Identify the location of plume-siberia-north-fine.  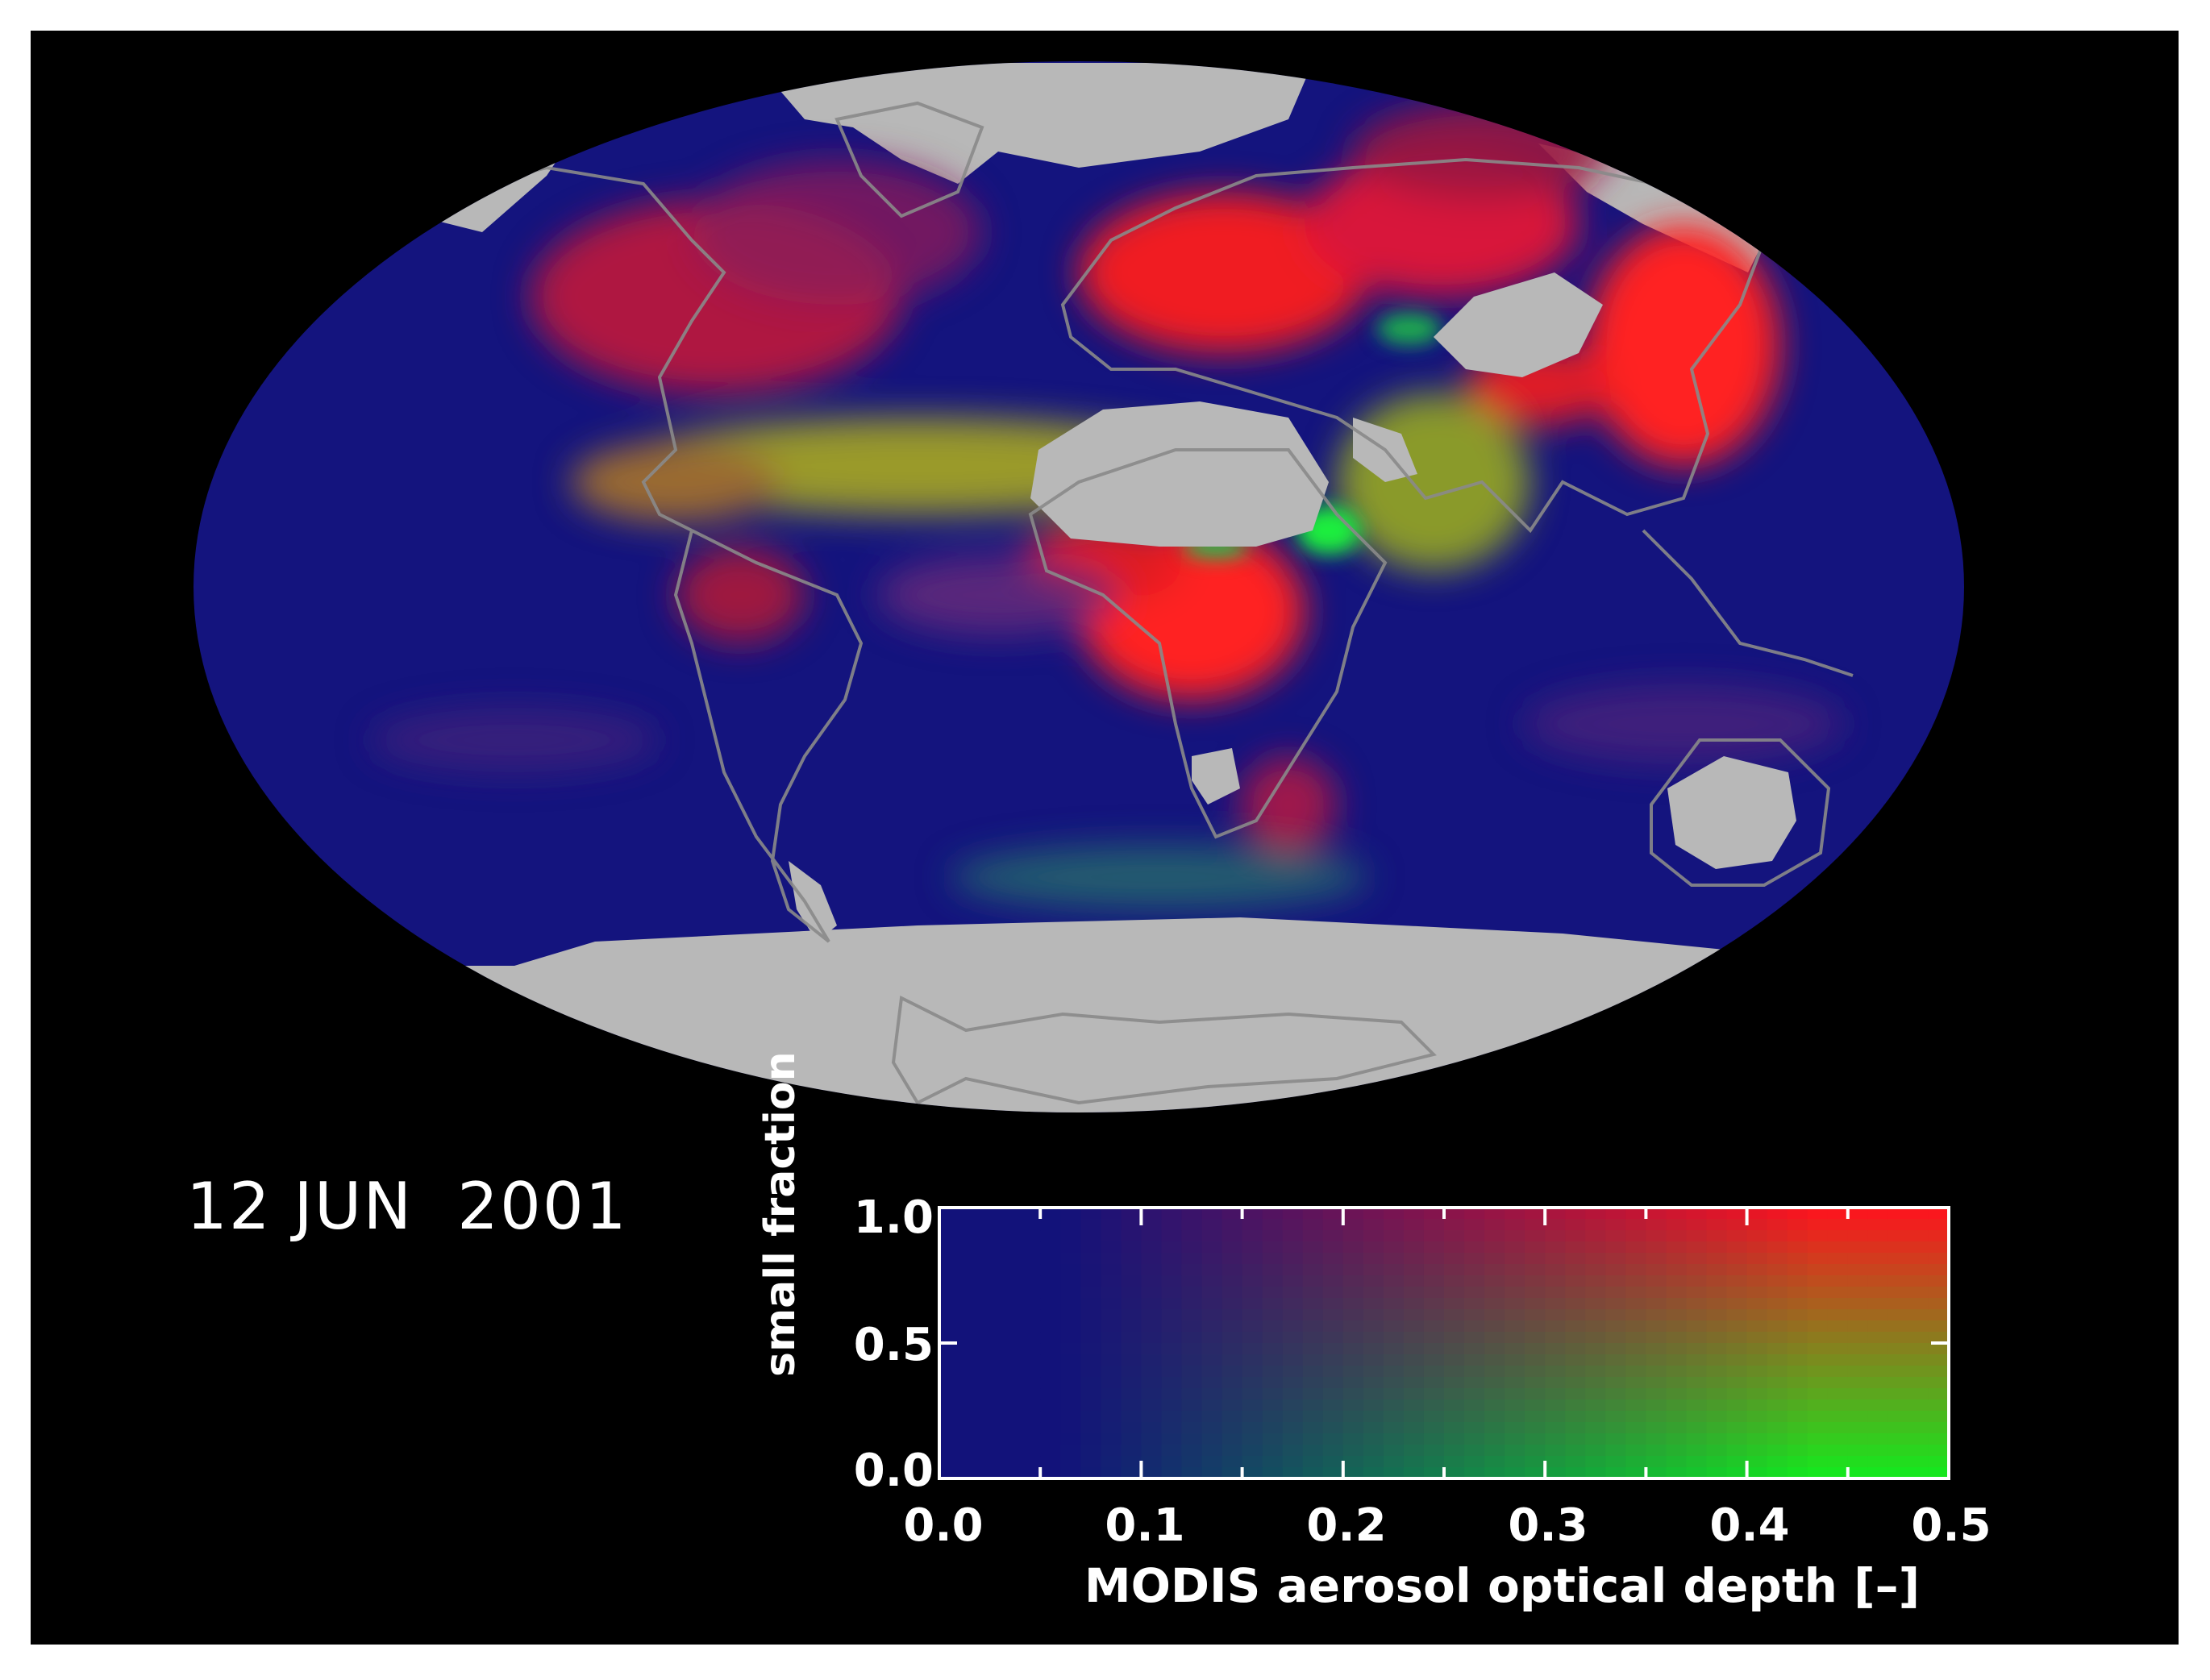
(1482, 151).